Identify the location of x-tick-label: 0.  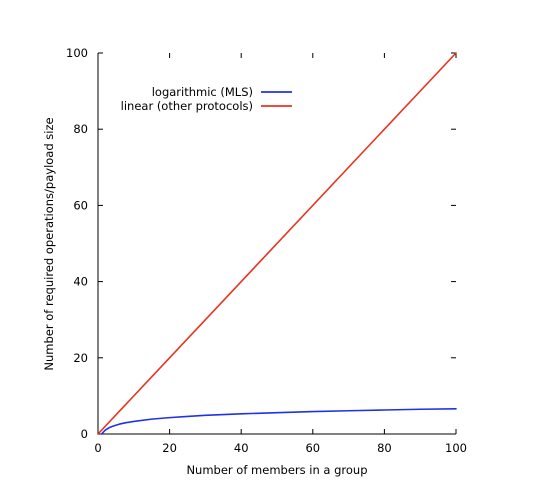
(97, 448).